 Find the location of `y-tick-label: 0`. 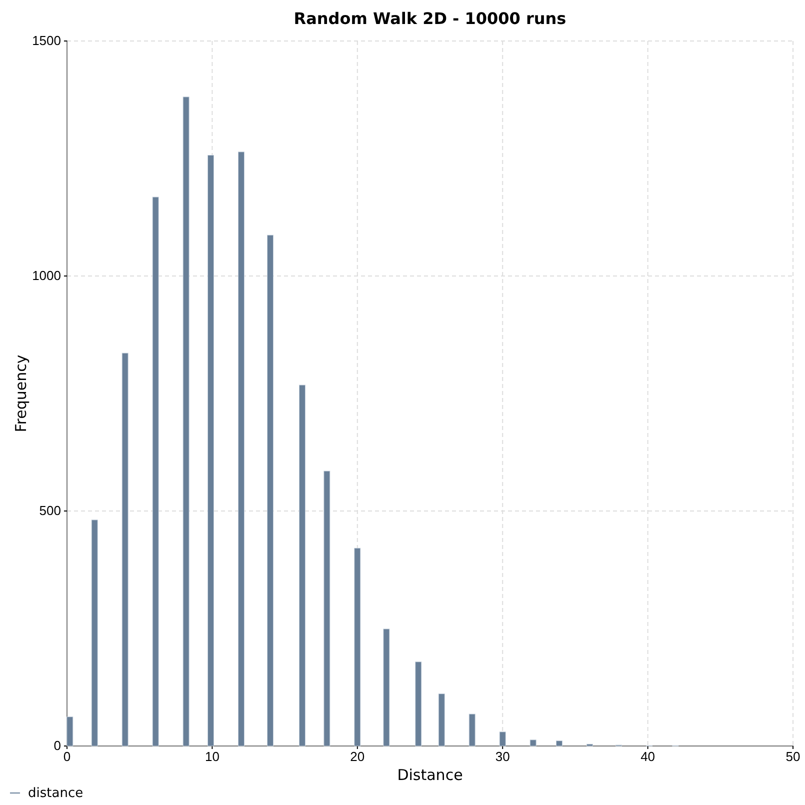

y-tick-label: 0 is located at coordinates (57, 746).